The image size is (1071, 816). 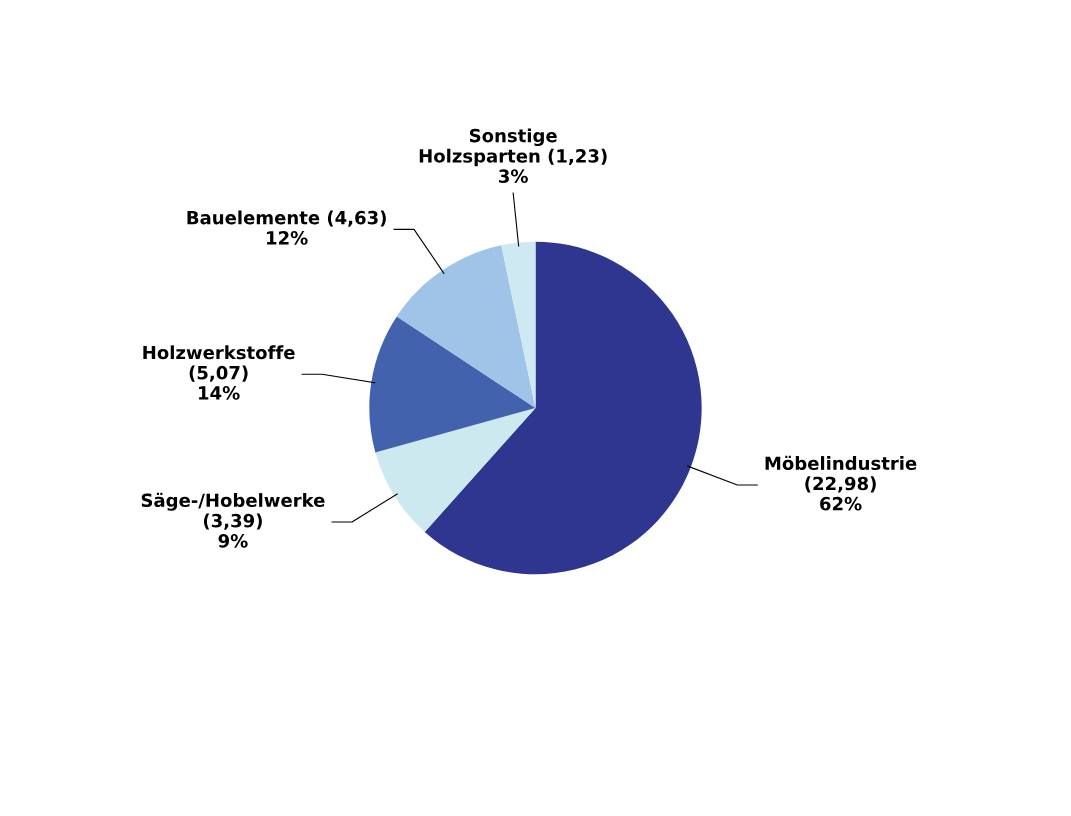 I want to click on data-label: (5,07) 14%, so click(x=218, y=382).